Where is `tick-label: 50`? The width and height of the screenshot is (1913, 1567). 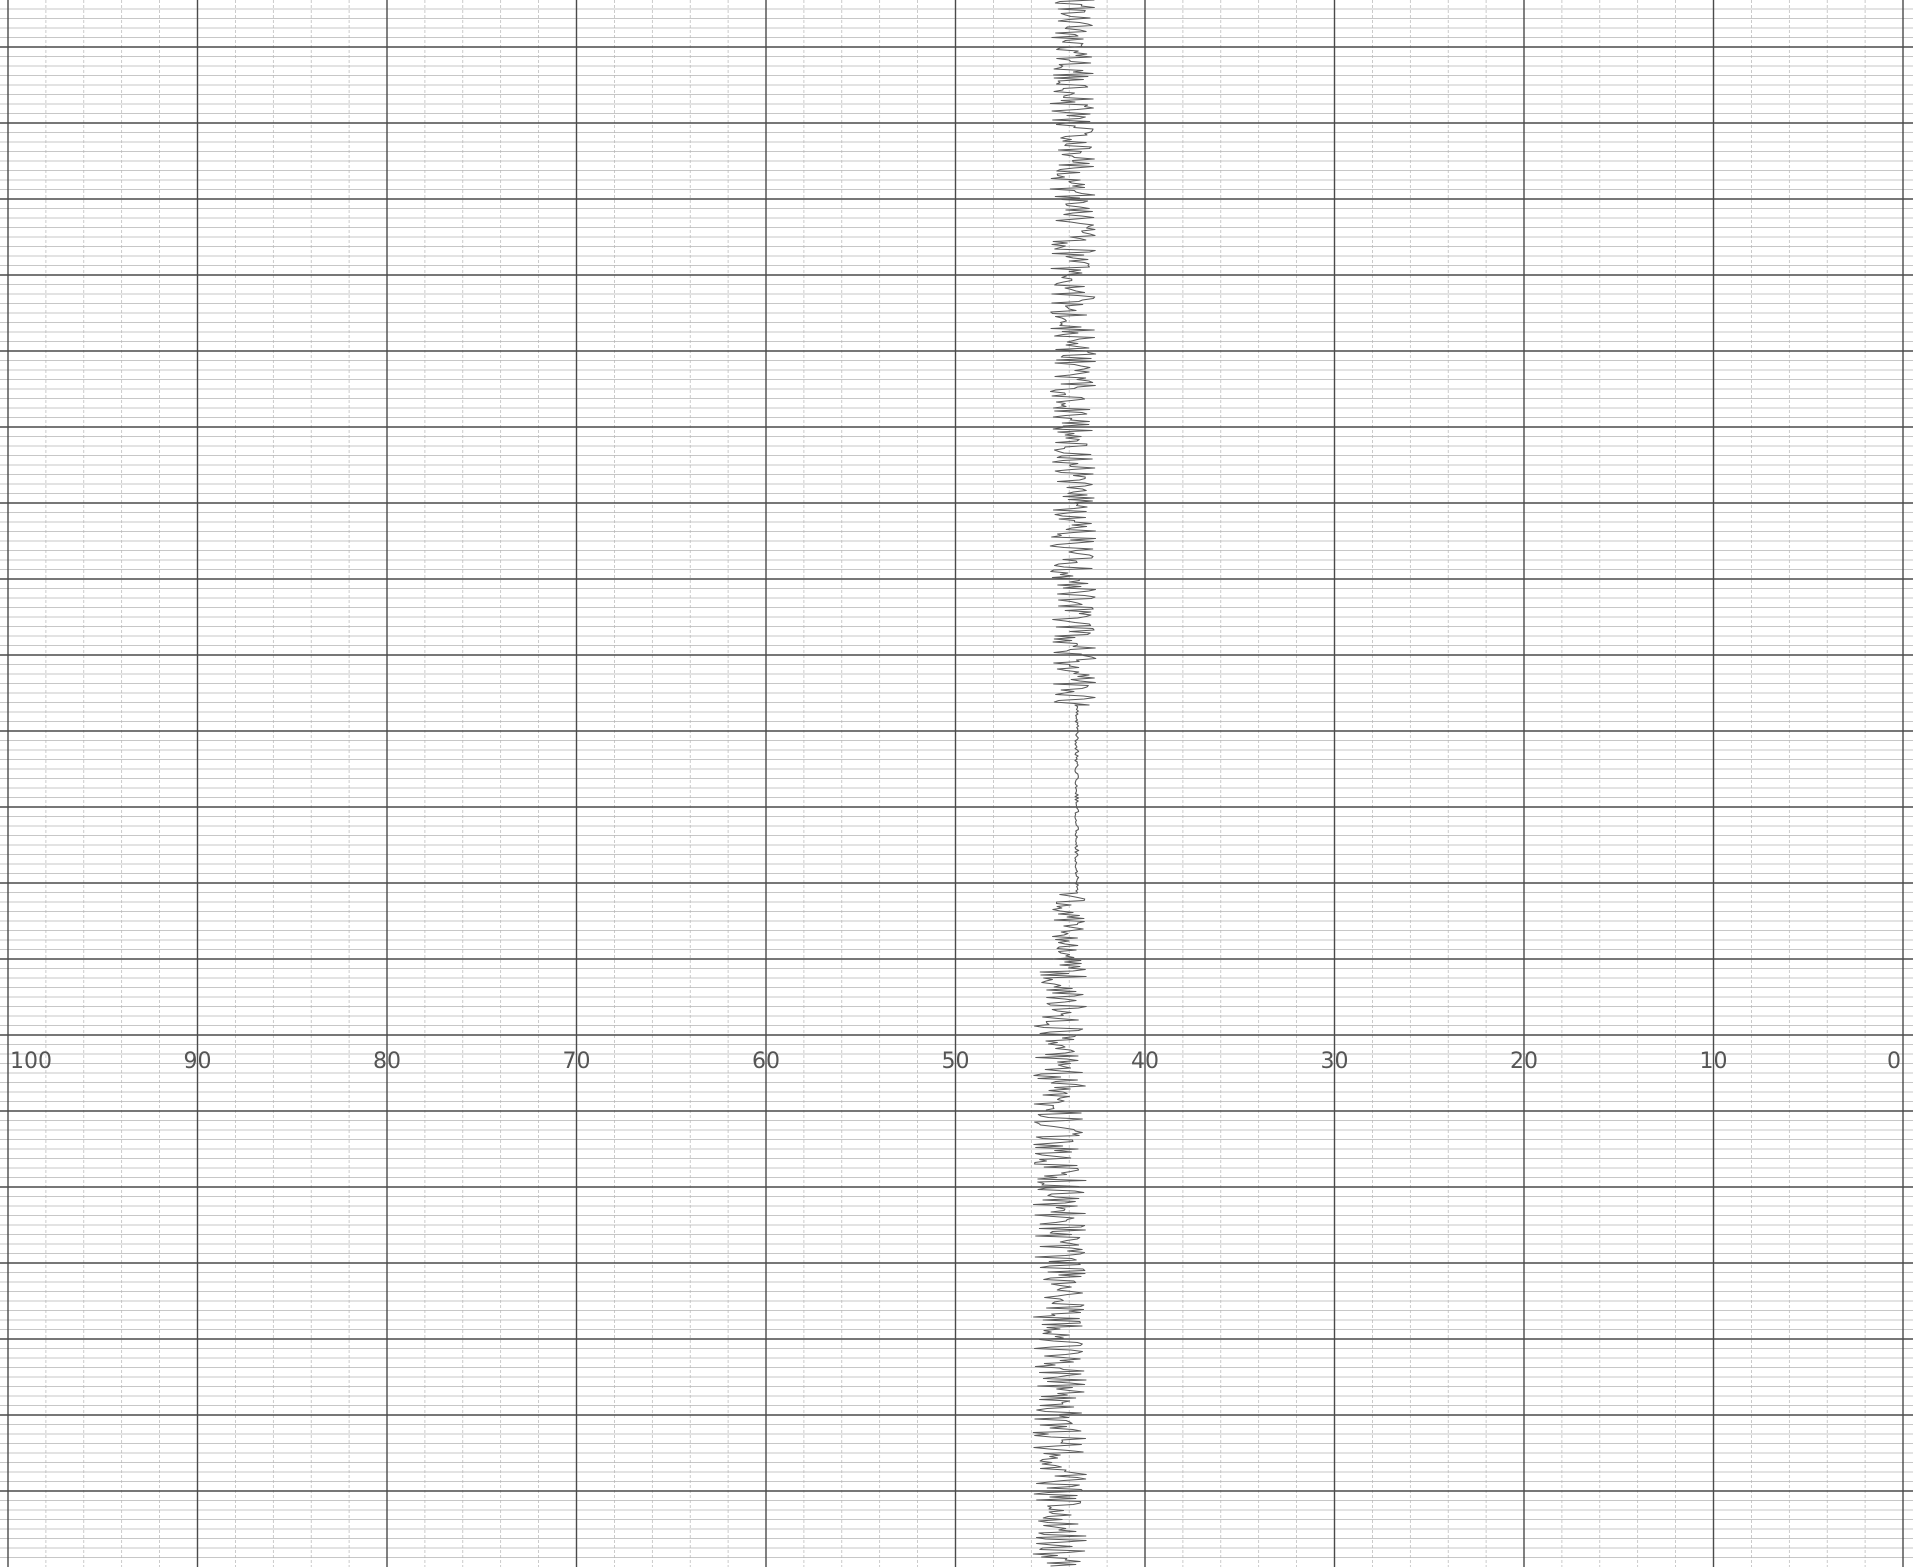
tick-label: 50 is located at coordinates (956, 1061).